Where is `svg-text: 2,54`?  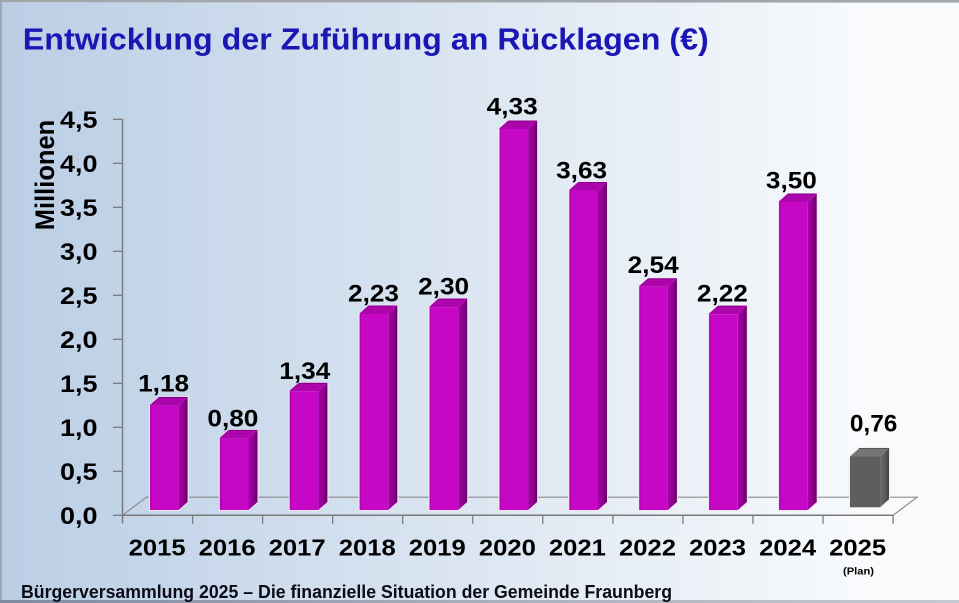
svg-text: 2,54 is located at coordinates (654, 265).